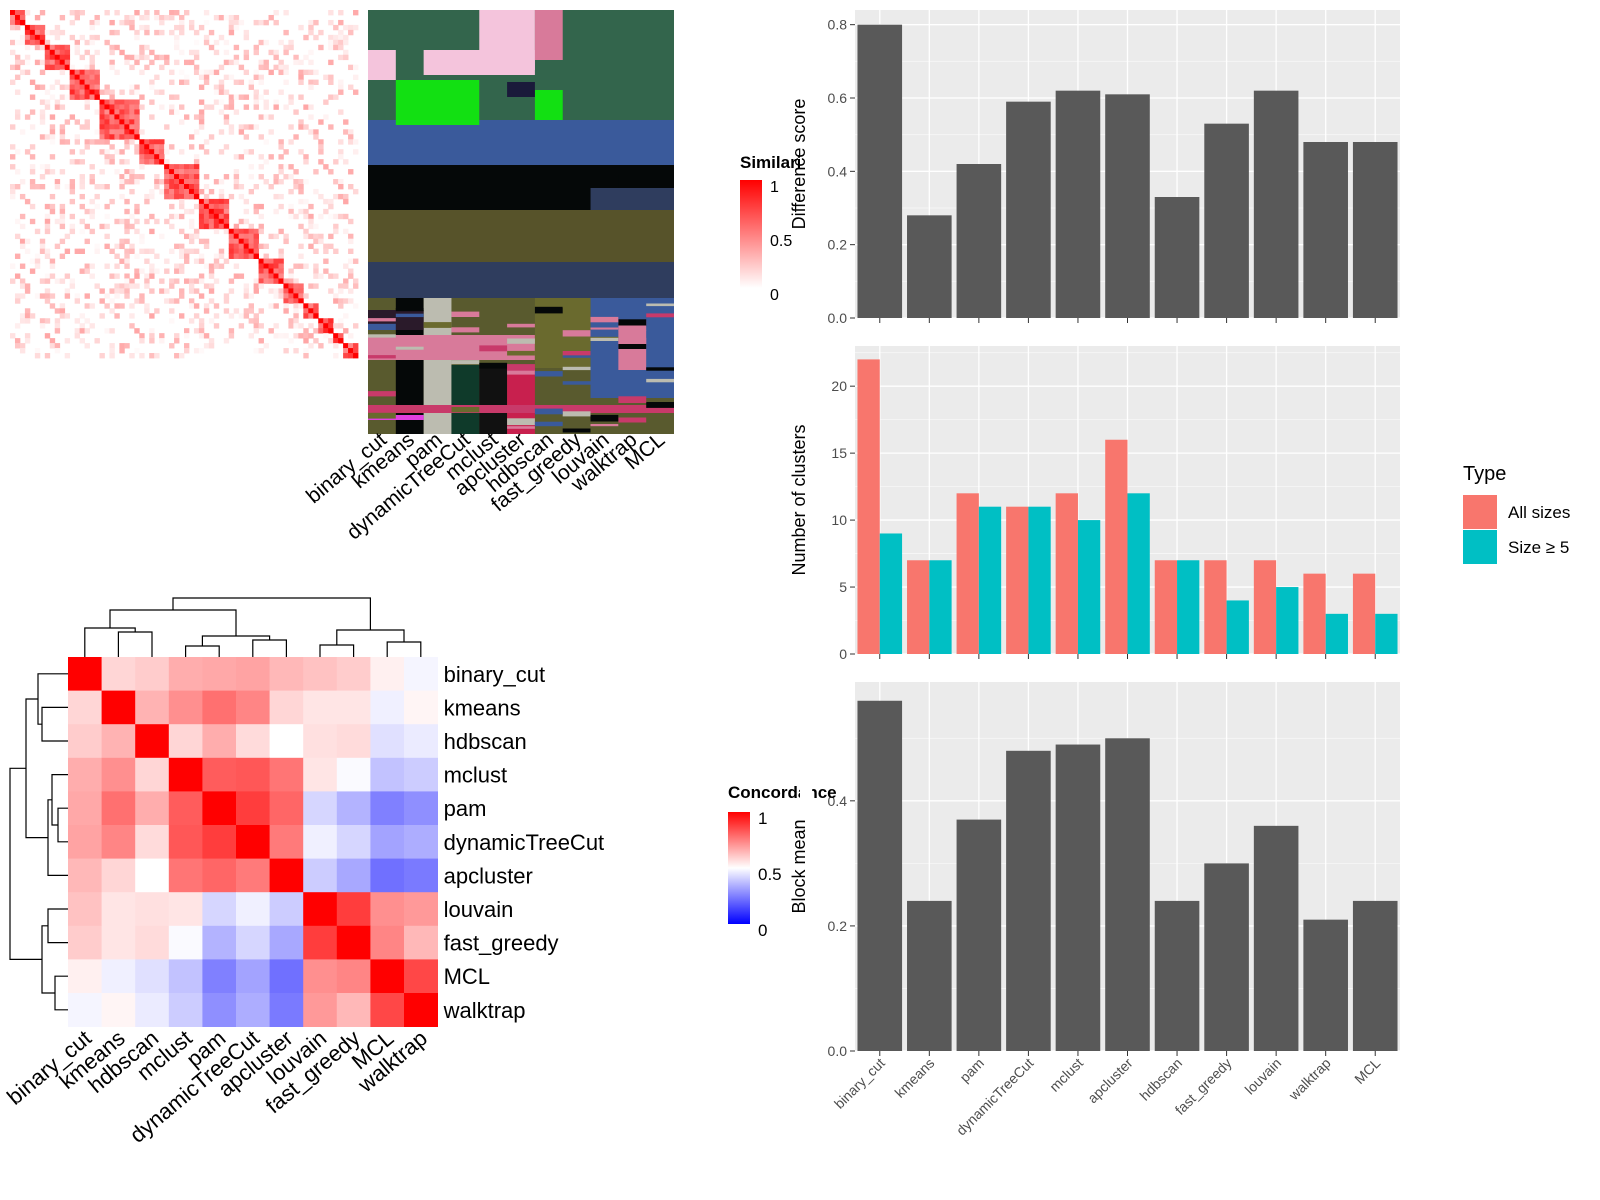 This screenshot has height=1200, width=1600. What do you see at coordinates (778, 162) in the screenshot?
I see `similarity-legend-title: Similarity` at bounding box center [778, 162].